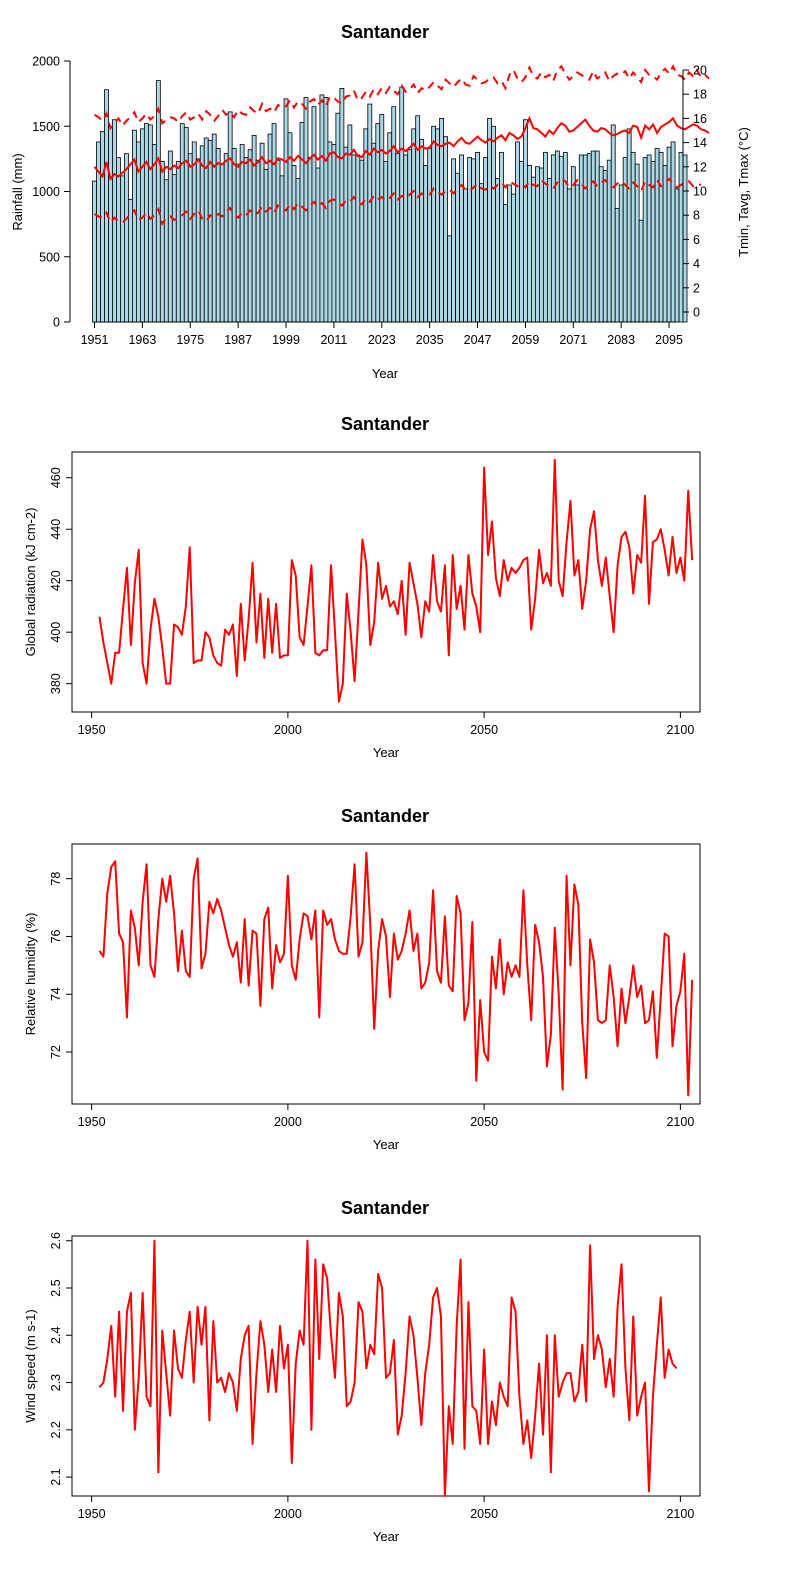 The width and height of the screenshot is (785, 1573). Describe the element at coordinates (700, 143) in the screenshot. I see `y-tick-label-right: 14` at that location.